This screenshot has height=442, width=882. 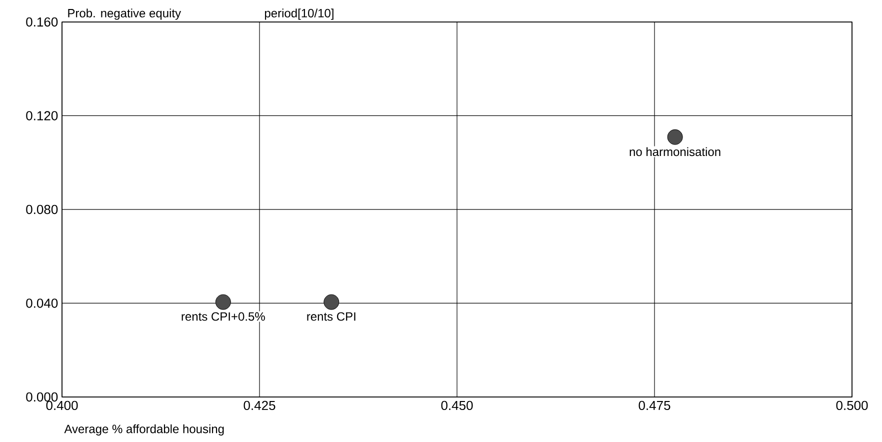 What do you see at coordinates (42, 115) in the screenshot?
I see `y-tick-label: 0.120` at bounding box center [42, 115].